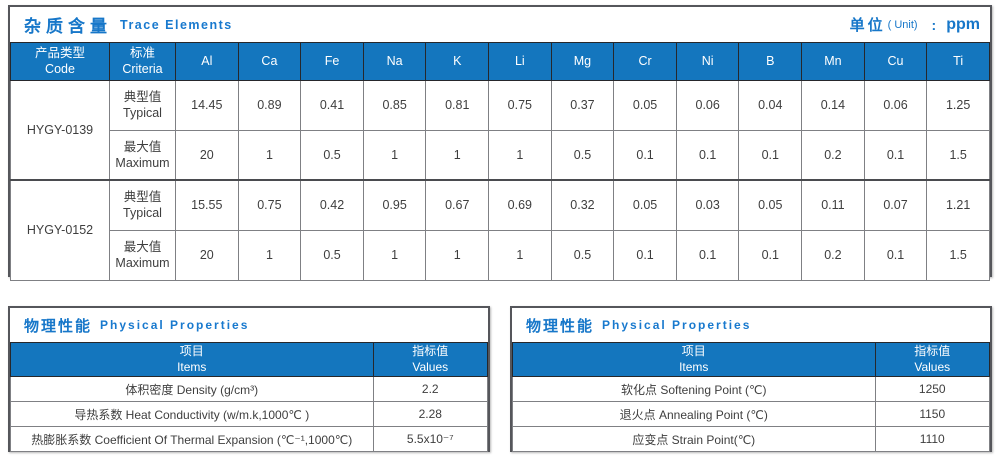 The image size is (1000, 459). I want to click on value-cell: 0.32, so click(582, 205).